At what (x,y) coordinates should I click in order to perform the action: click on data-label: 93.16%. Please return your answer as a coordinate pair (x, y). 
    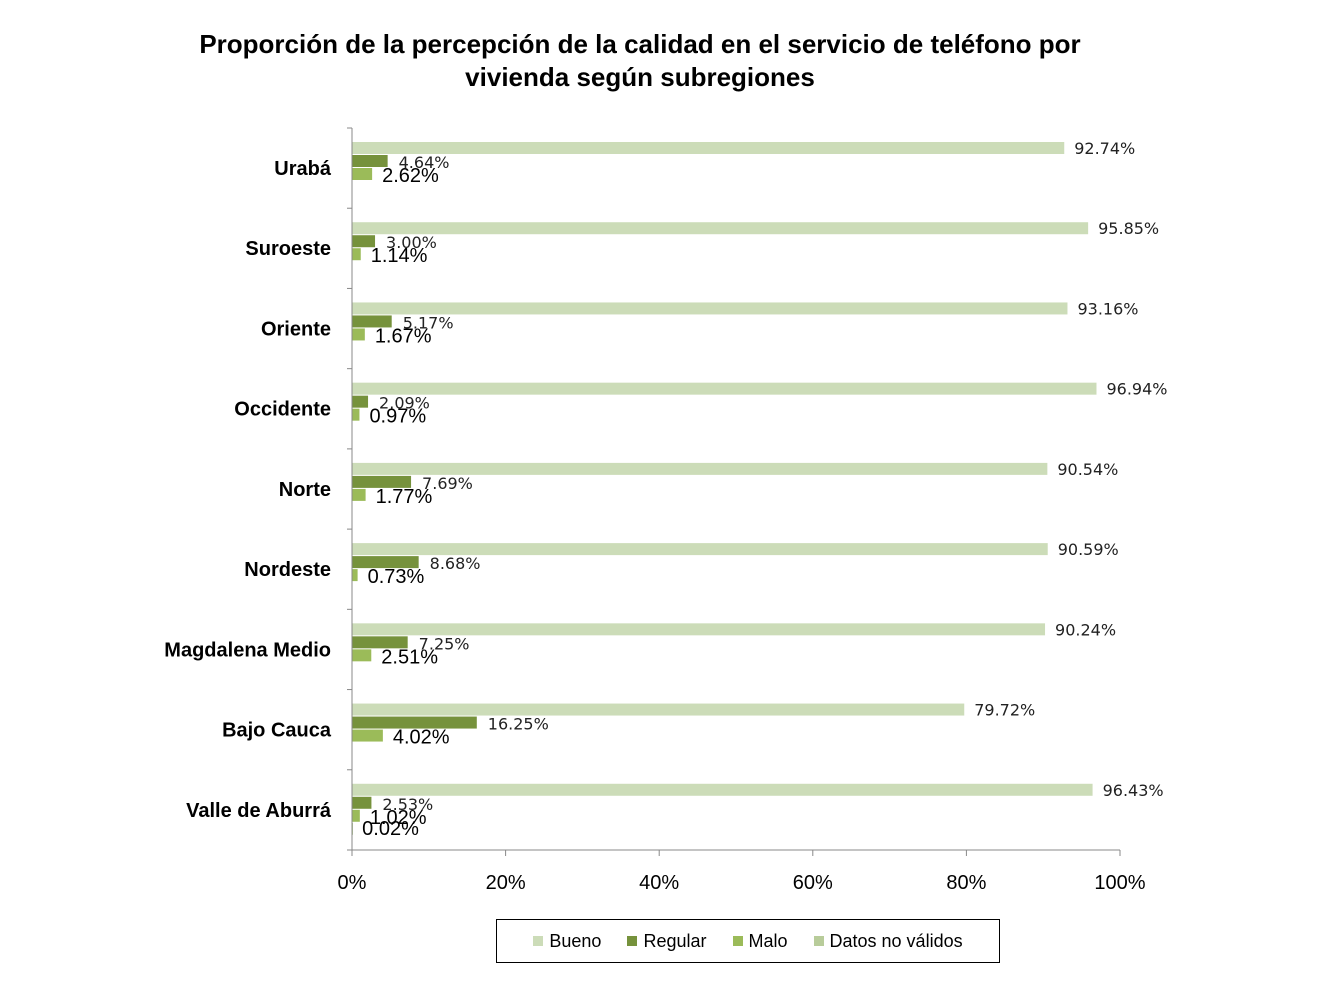
    Looking at the image, I should click on (1107, 308).